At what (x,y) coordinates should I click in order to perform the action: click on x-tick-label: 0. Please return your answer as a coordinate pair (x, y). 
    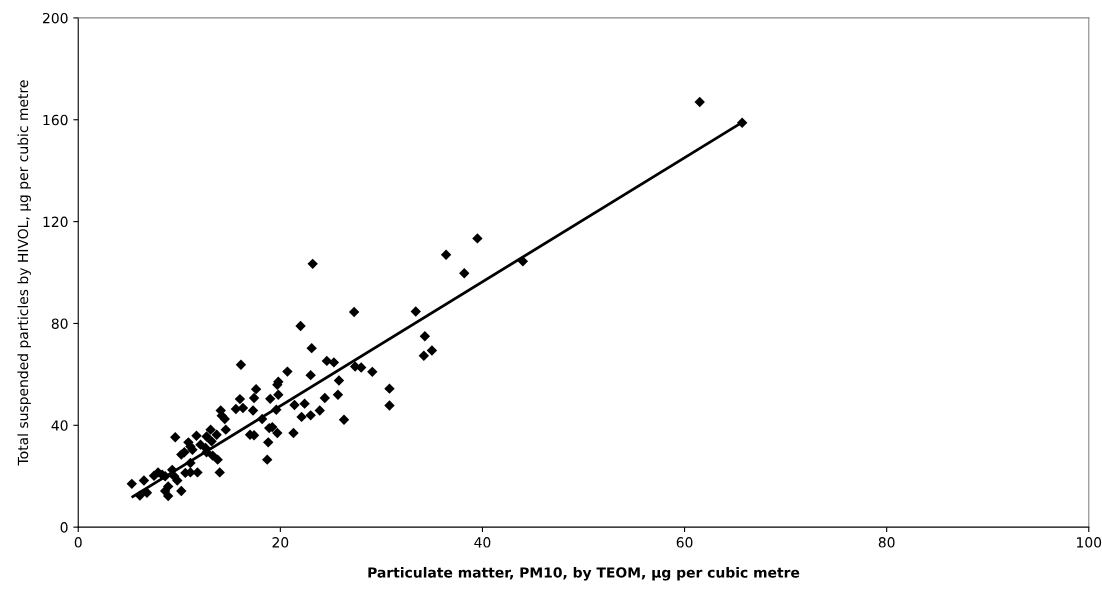
    Looking at the image, I should click on (78, 542).